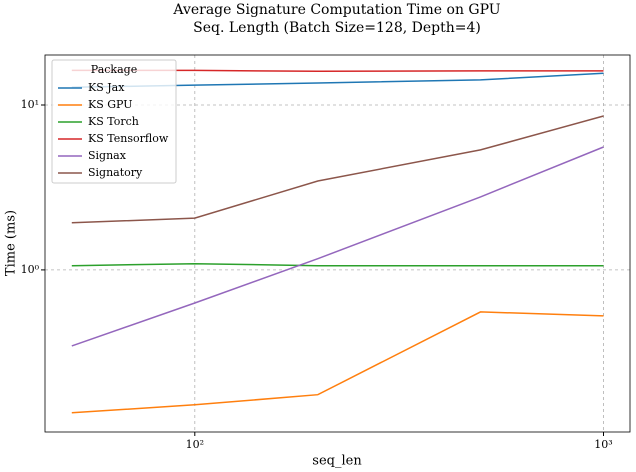  Describe the element at coordinates (107, 155) in the screenshot. I see `legend-label: Signax` at that location.